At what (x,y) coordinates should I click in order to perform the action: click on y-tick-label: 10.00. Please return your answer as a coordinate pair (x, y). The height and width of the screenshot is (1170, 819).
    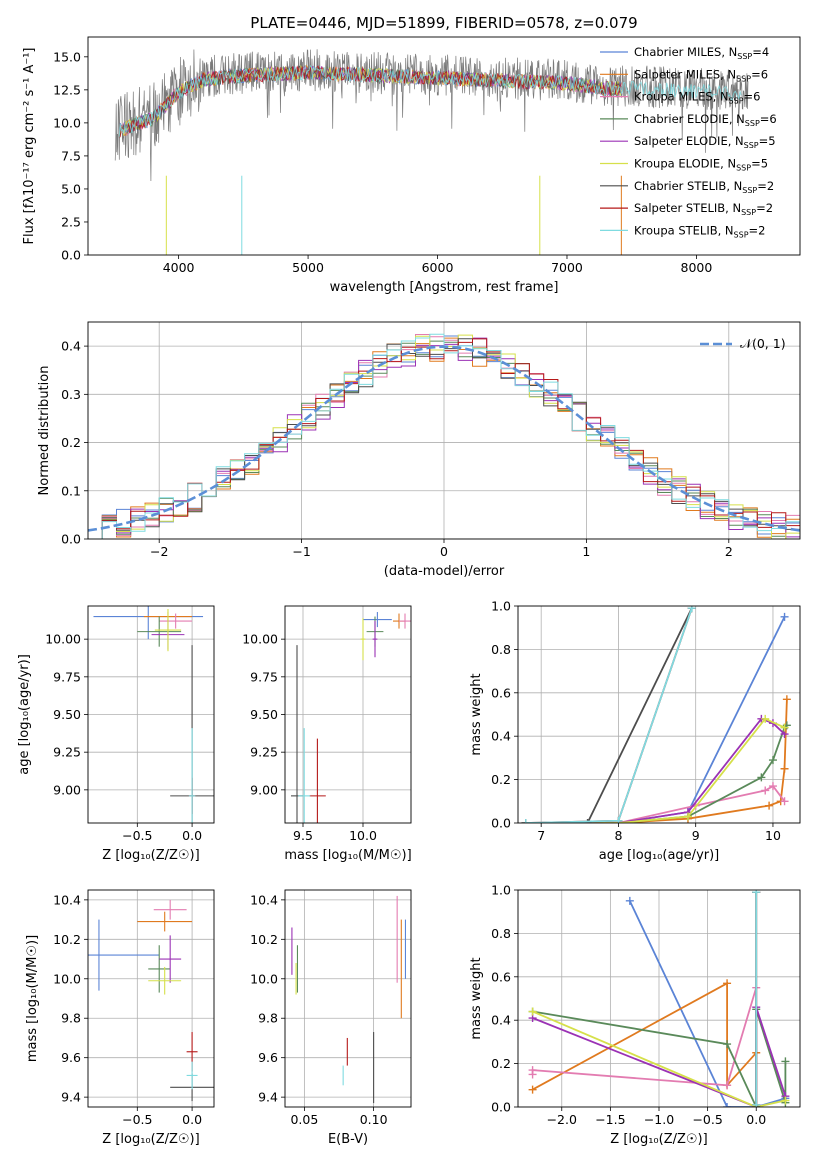
    Looking at the image, I should click on (63, 639).